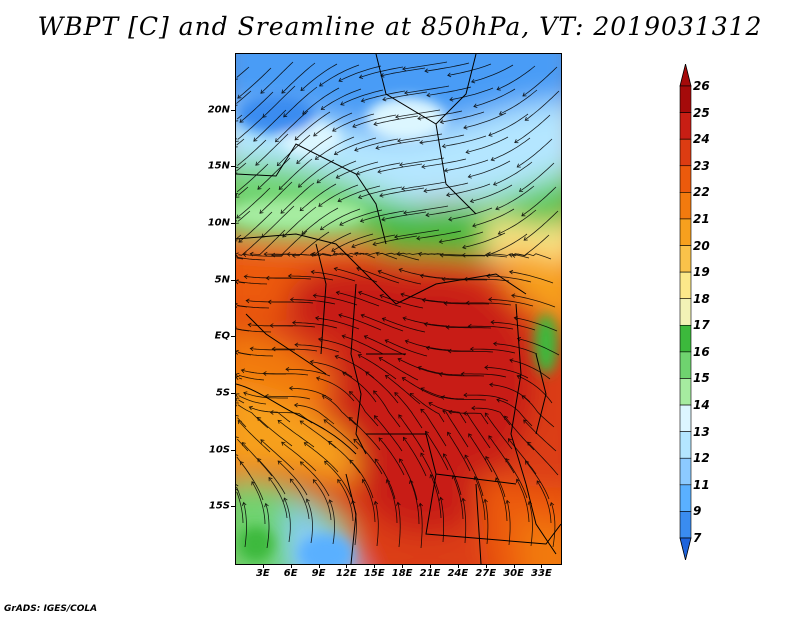 The height and width of the screenshot is (618, 800). What do you see at coordinates (701, 325) in the screenshot?
I see `colorbar-level-17: 17` at bounding box center [701, 325].